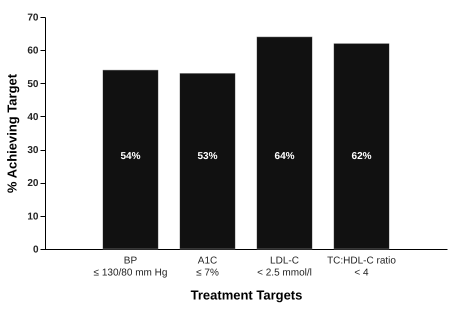 This screenshot has width=459, height=324. I want to click on x-tick-label: BP ≤ 130/80 mm Hg, so click(131, 267).